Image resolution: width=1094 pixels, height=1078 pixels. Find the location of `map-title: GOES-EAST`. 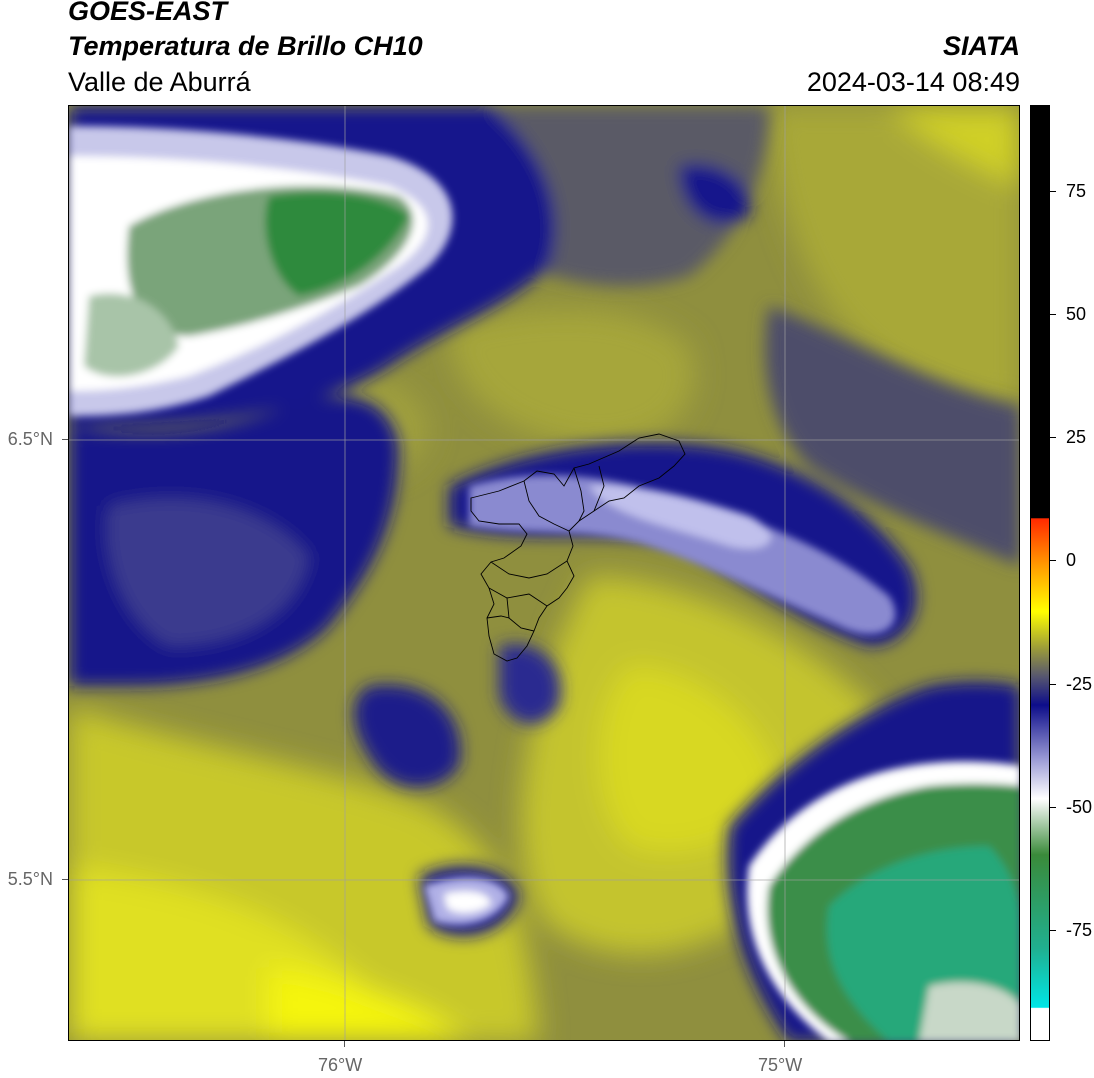

map-title: GOES-EAST is located at coordinates (148, 13).